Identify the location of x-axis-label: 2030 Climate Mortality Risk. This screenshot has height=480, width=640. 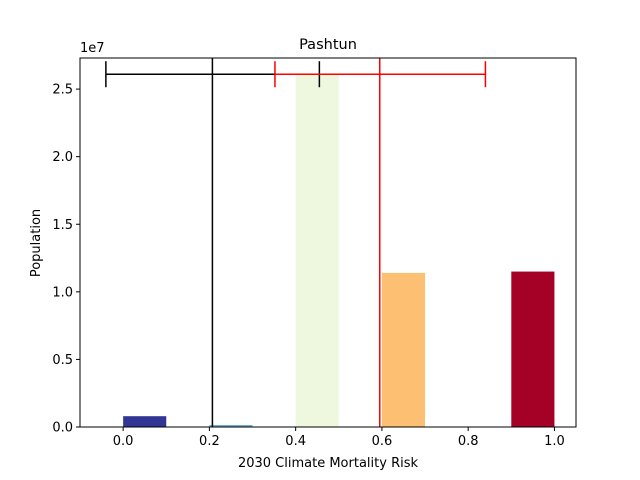
(328, 463).